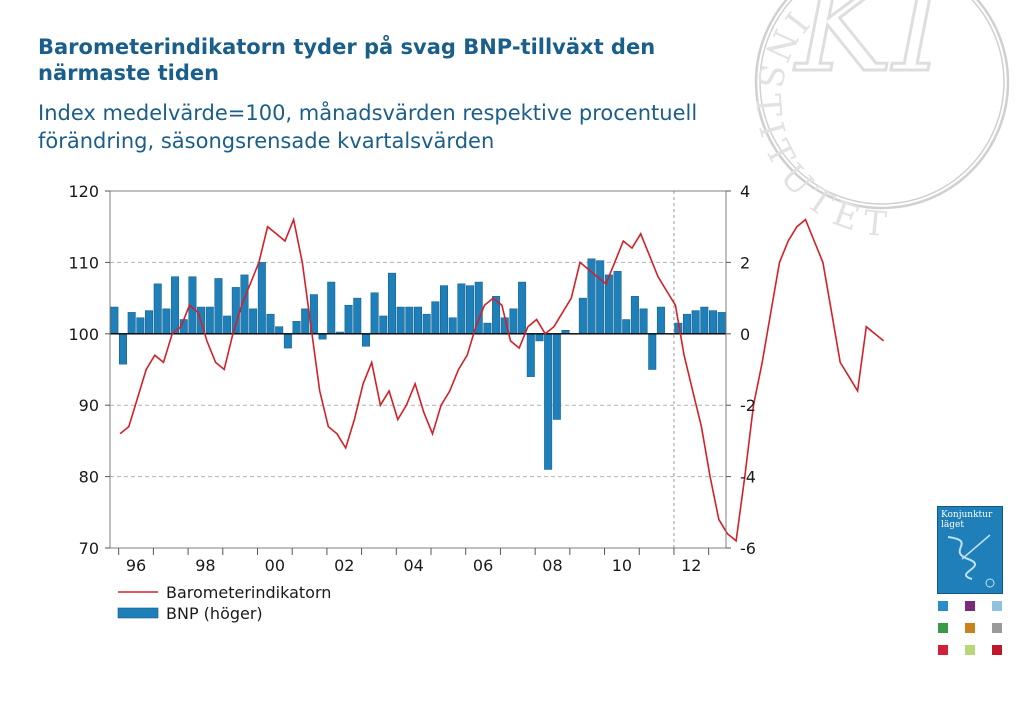 This screenshot has height=708, width=1023. What do you see at coordinates (89, 477) in the screenshot?
I see `left-tick-label: 80` at bounding box center [89, 477].